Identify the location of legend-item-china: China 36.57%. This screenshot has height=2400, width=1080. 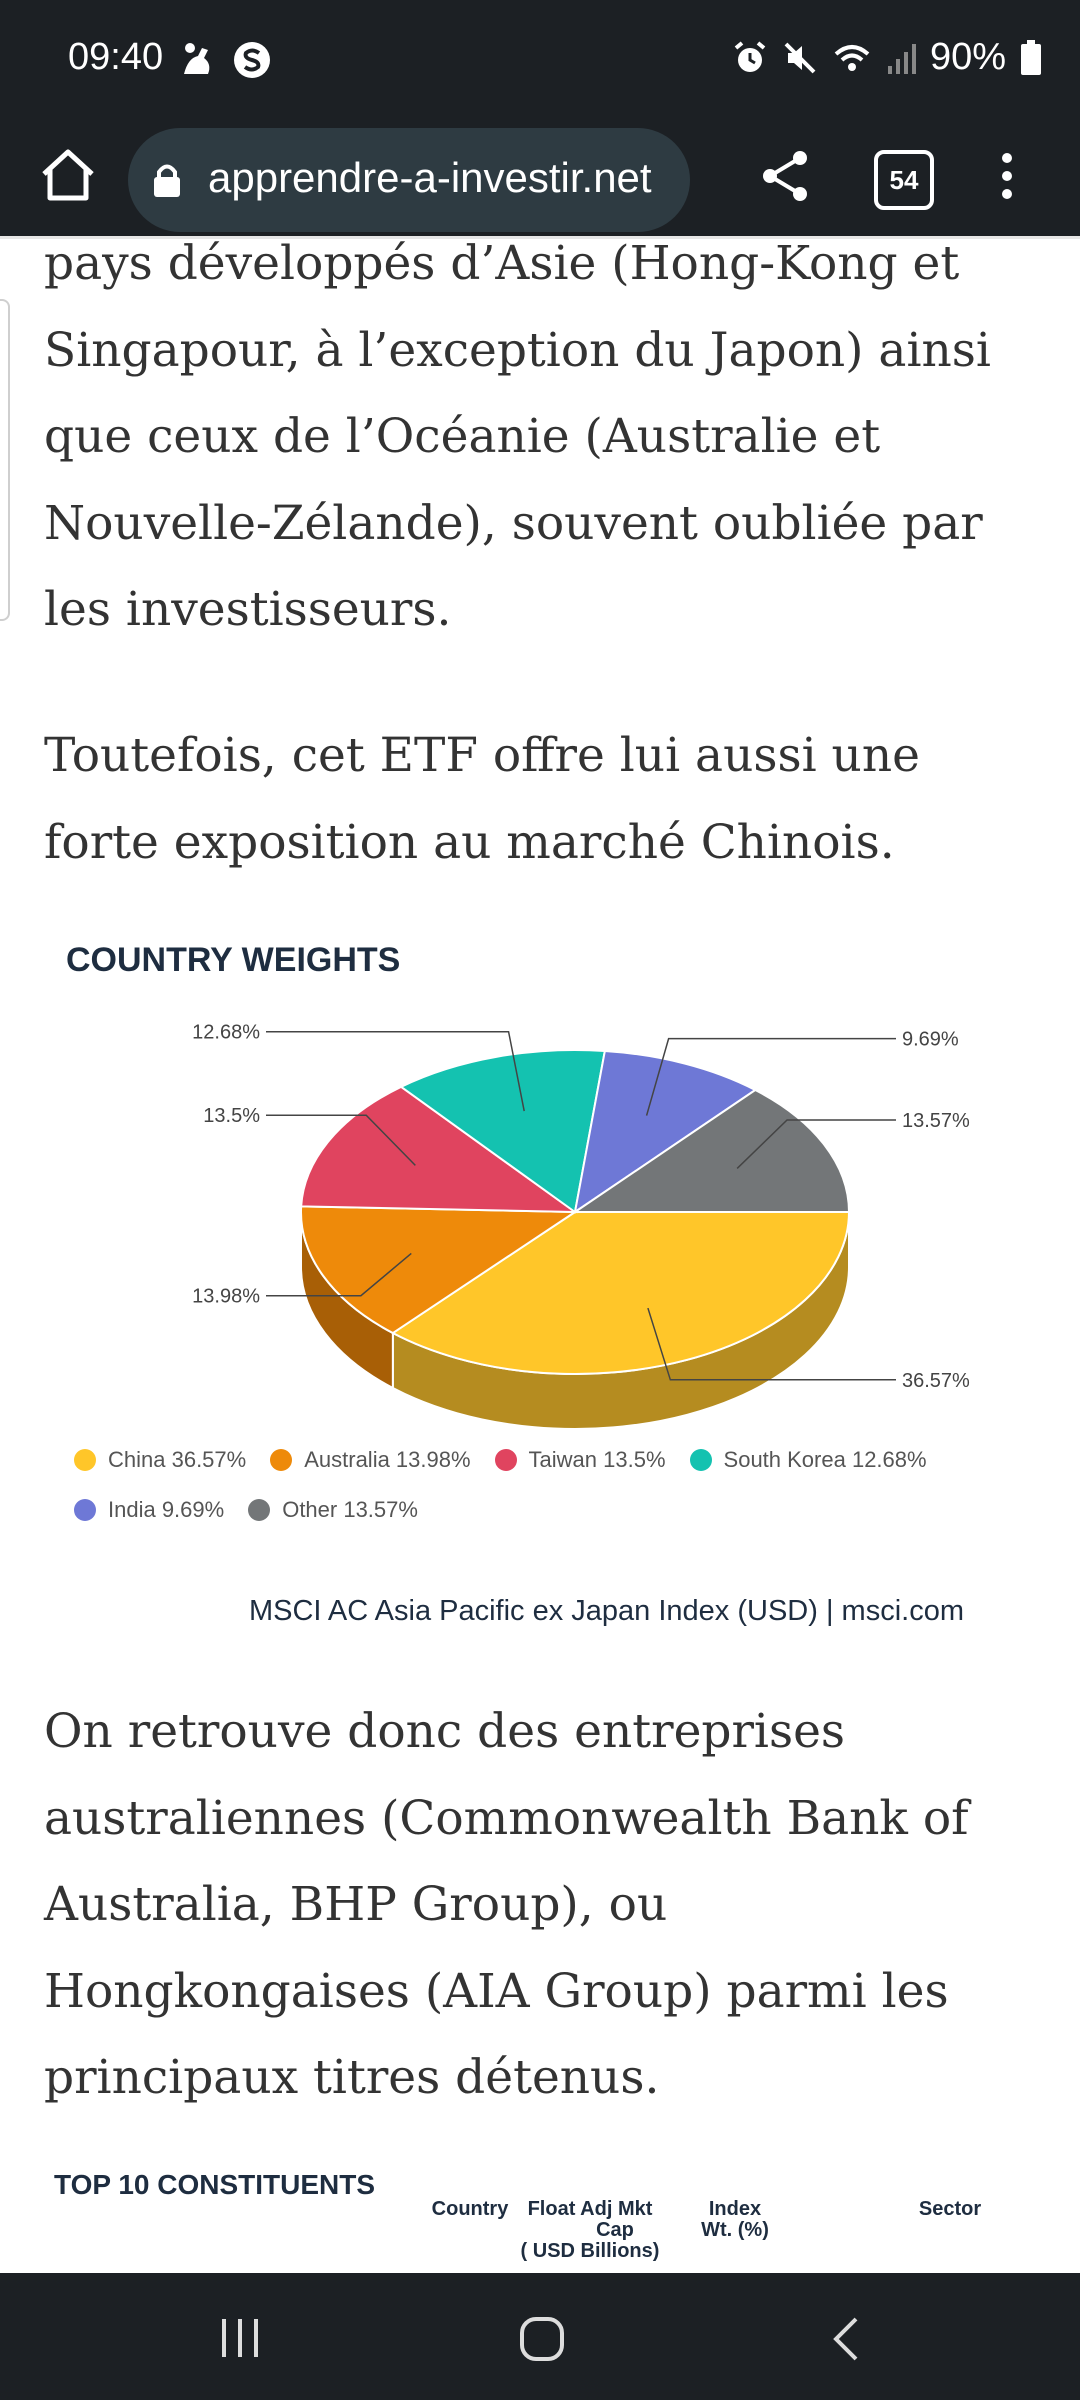
(160, 1460).